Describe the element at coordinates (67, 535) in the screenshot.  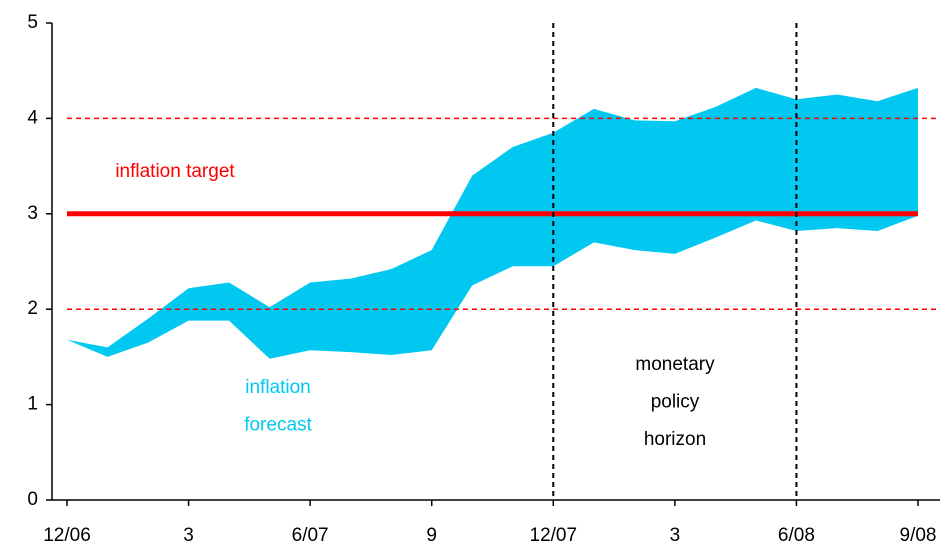
I see `x-tick-label: 12/06` at that location.